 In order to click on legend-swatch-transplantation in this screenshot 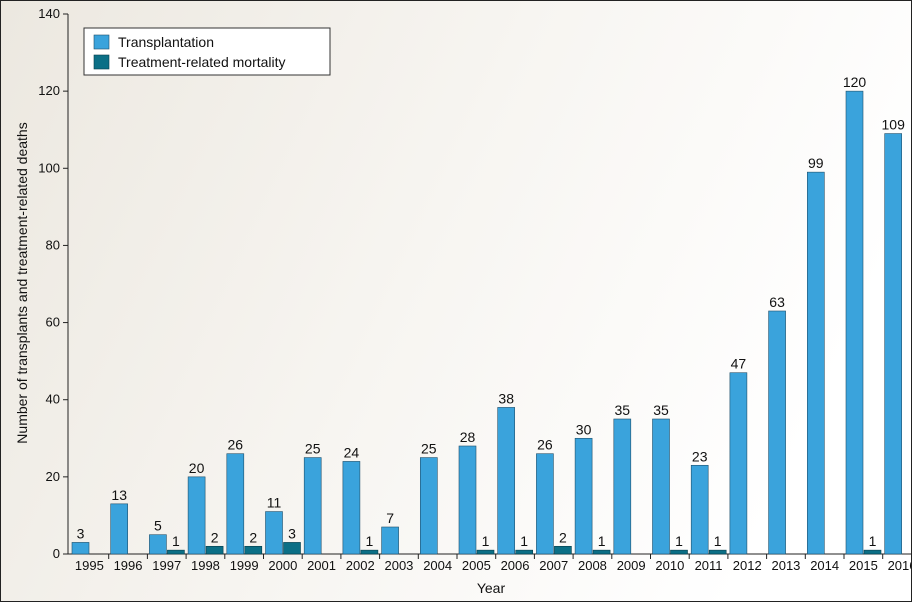, I will do `click(101, 42)`.